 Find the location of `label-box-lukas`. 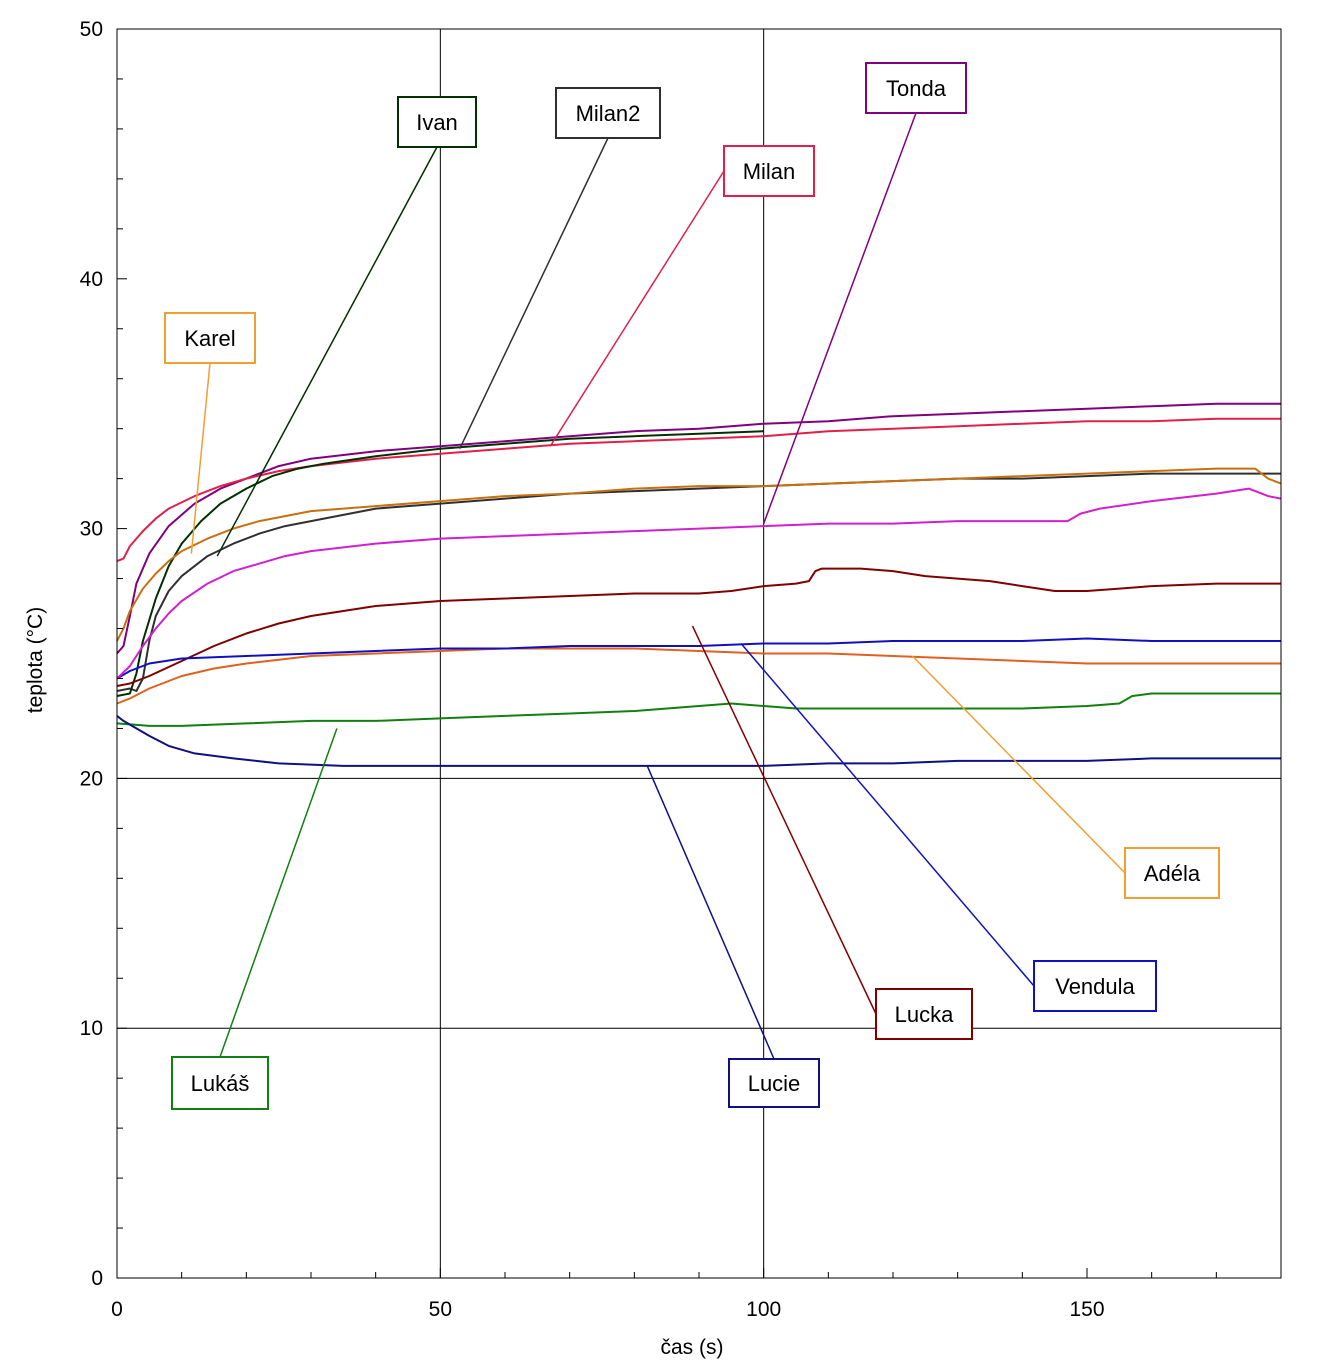

label-box-lukas is located at coordinates (220, 1083).